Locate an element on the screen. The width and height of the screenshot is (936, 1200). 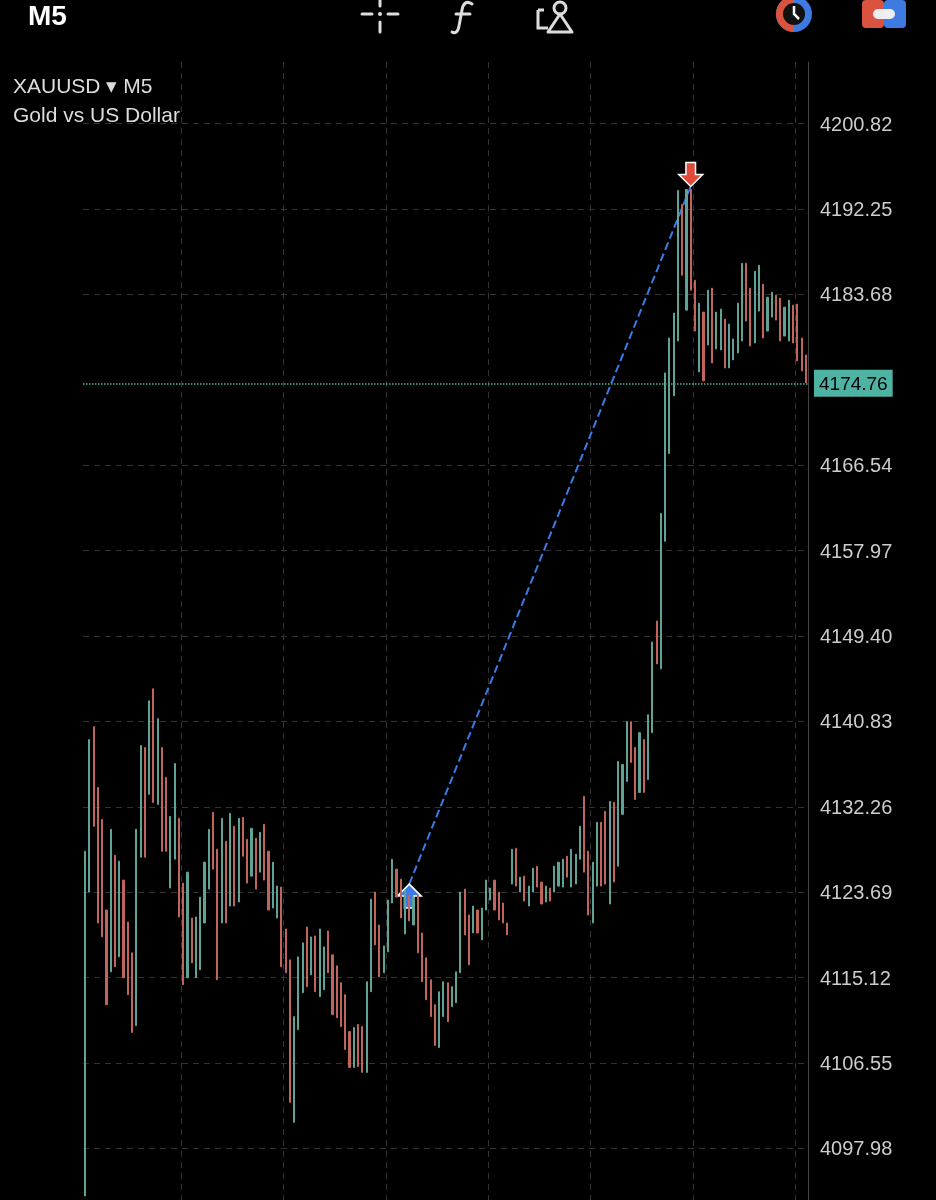
text: M5 is located at coordinates (47, 16).